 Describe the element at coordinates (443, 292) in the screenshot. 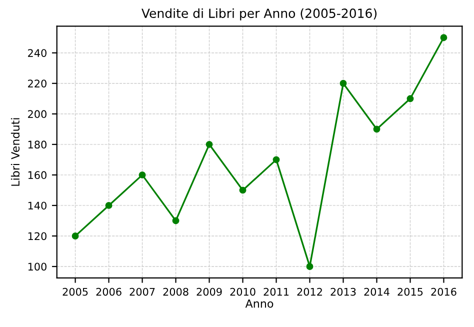

I see `x-tick-label: 2016` at that location.